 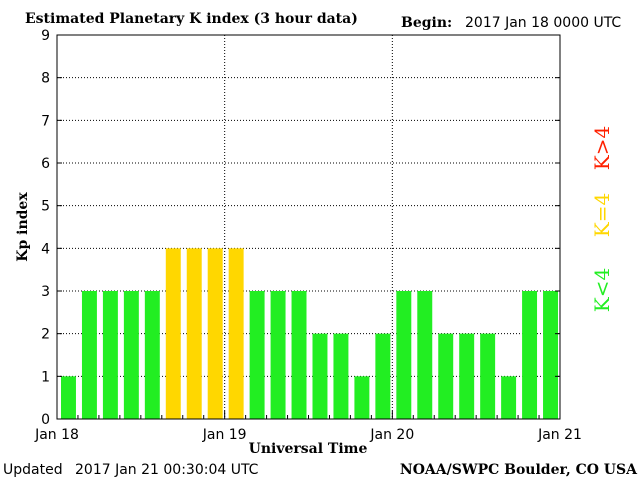 I want to click on y-tick-label: 4, so click(x=45, y=249).